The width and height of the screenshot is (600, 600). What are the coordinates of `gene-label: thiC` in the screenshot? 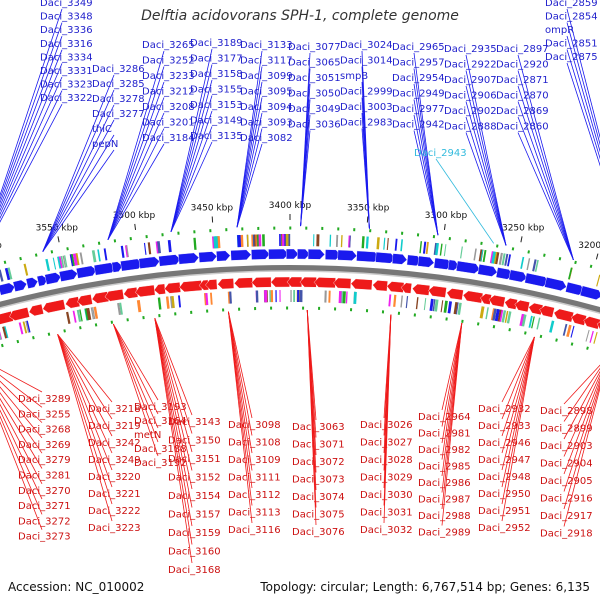 It's located at (102, 129).